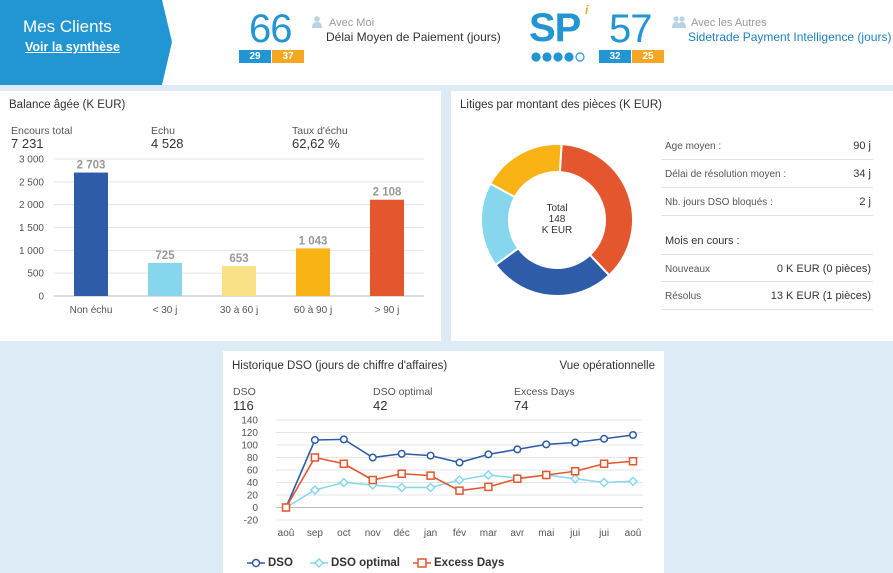 This screenshot has height=573, width=893. Describe the element at coordinates (72, 47) in the screenshot. I see `voir-synthese-link: Voir la synthèse` at that location.